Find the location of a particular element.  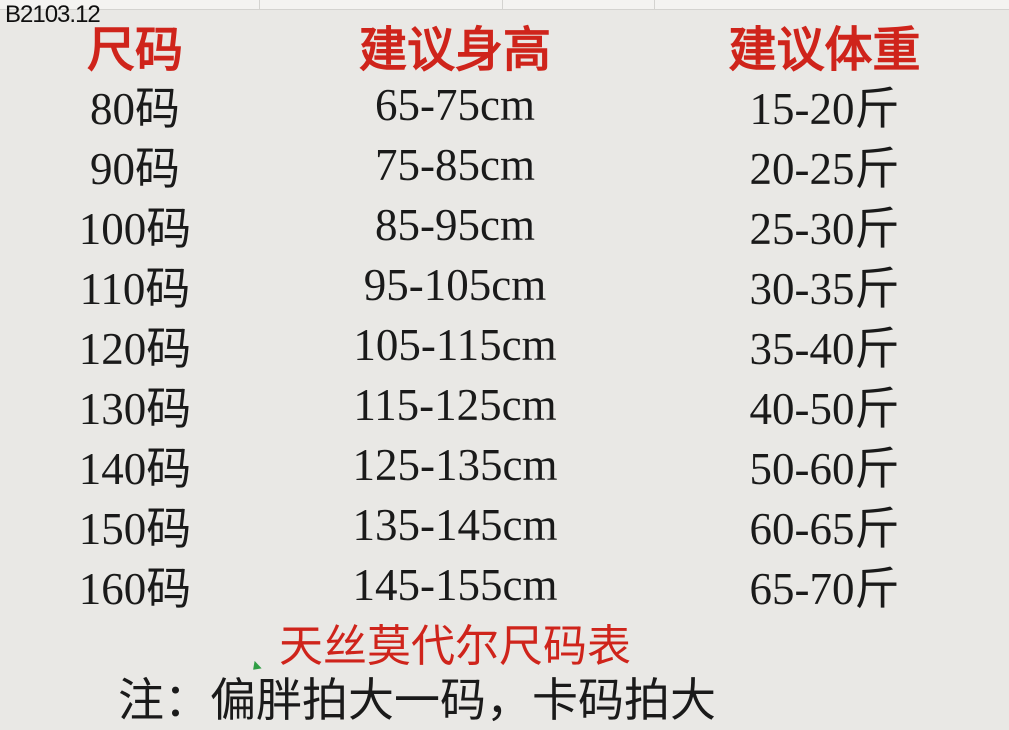

height-cell: 115-125cm is located at coordinates (455, 404).